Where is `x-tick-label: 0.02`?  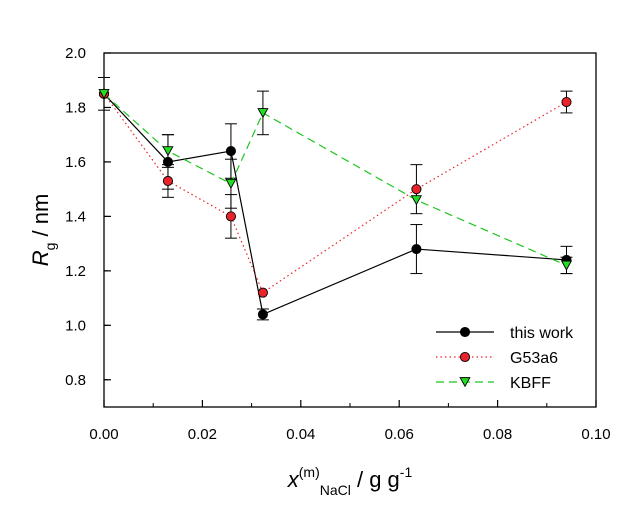
x-tick-label: 0.02 is located at coordinates (202, 434).